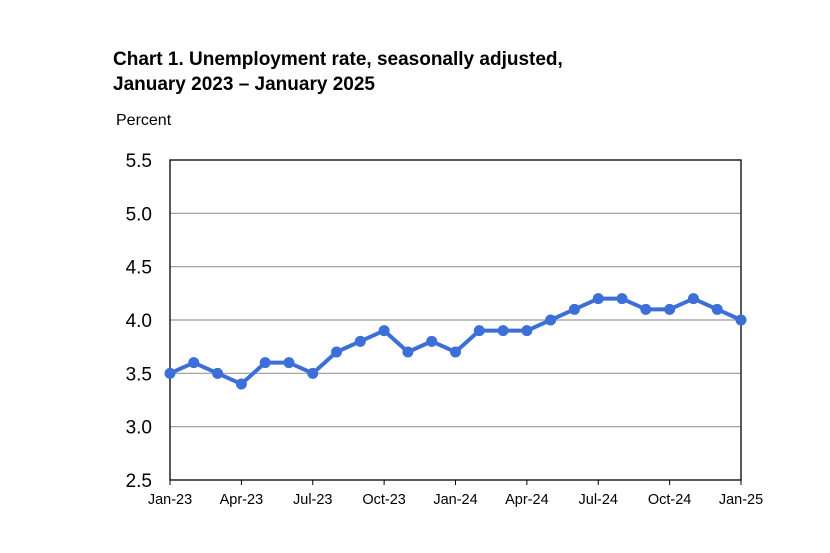 This screenshot has height=553, width=830. I want to click on y-tick-label: 3.0, so click(139, 428).